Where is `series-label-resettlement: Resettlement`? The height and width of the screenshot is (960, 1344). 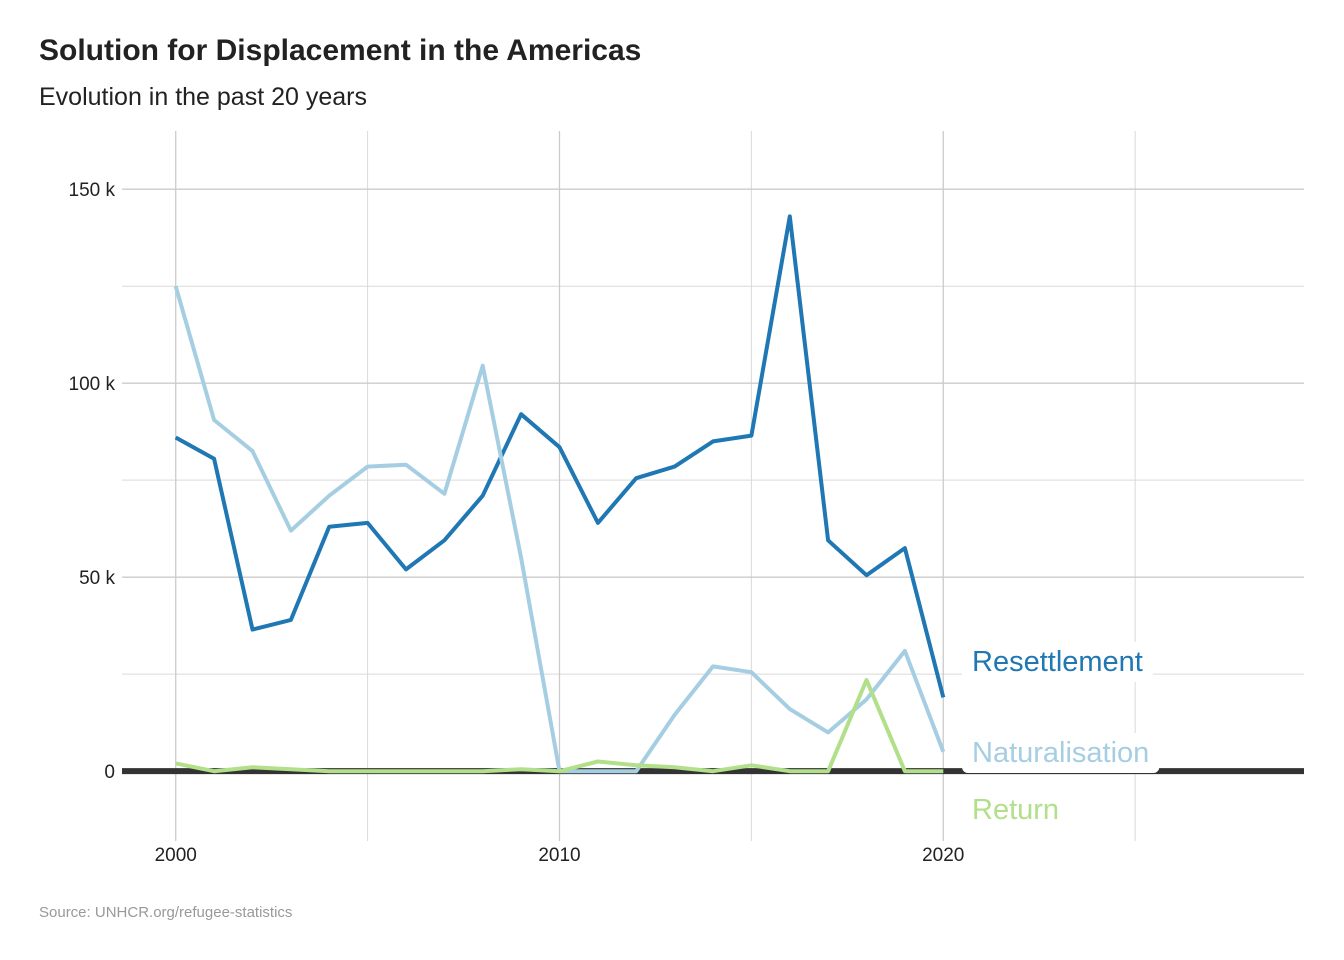
series-label-resettlement: Resettlement is located at coordinates (1057, 662).